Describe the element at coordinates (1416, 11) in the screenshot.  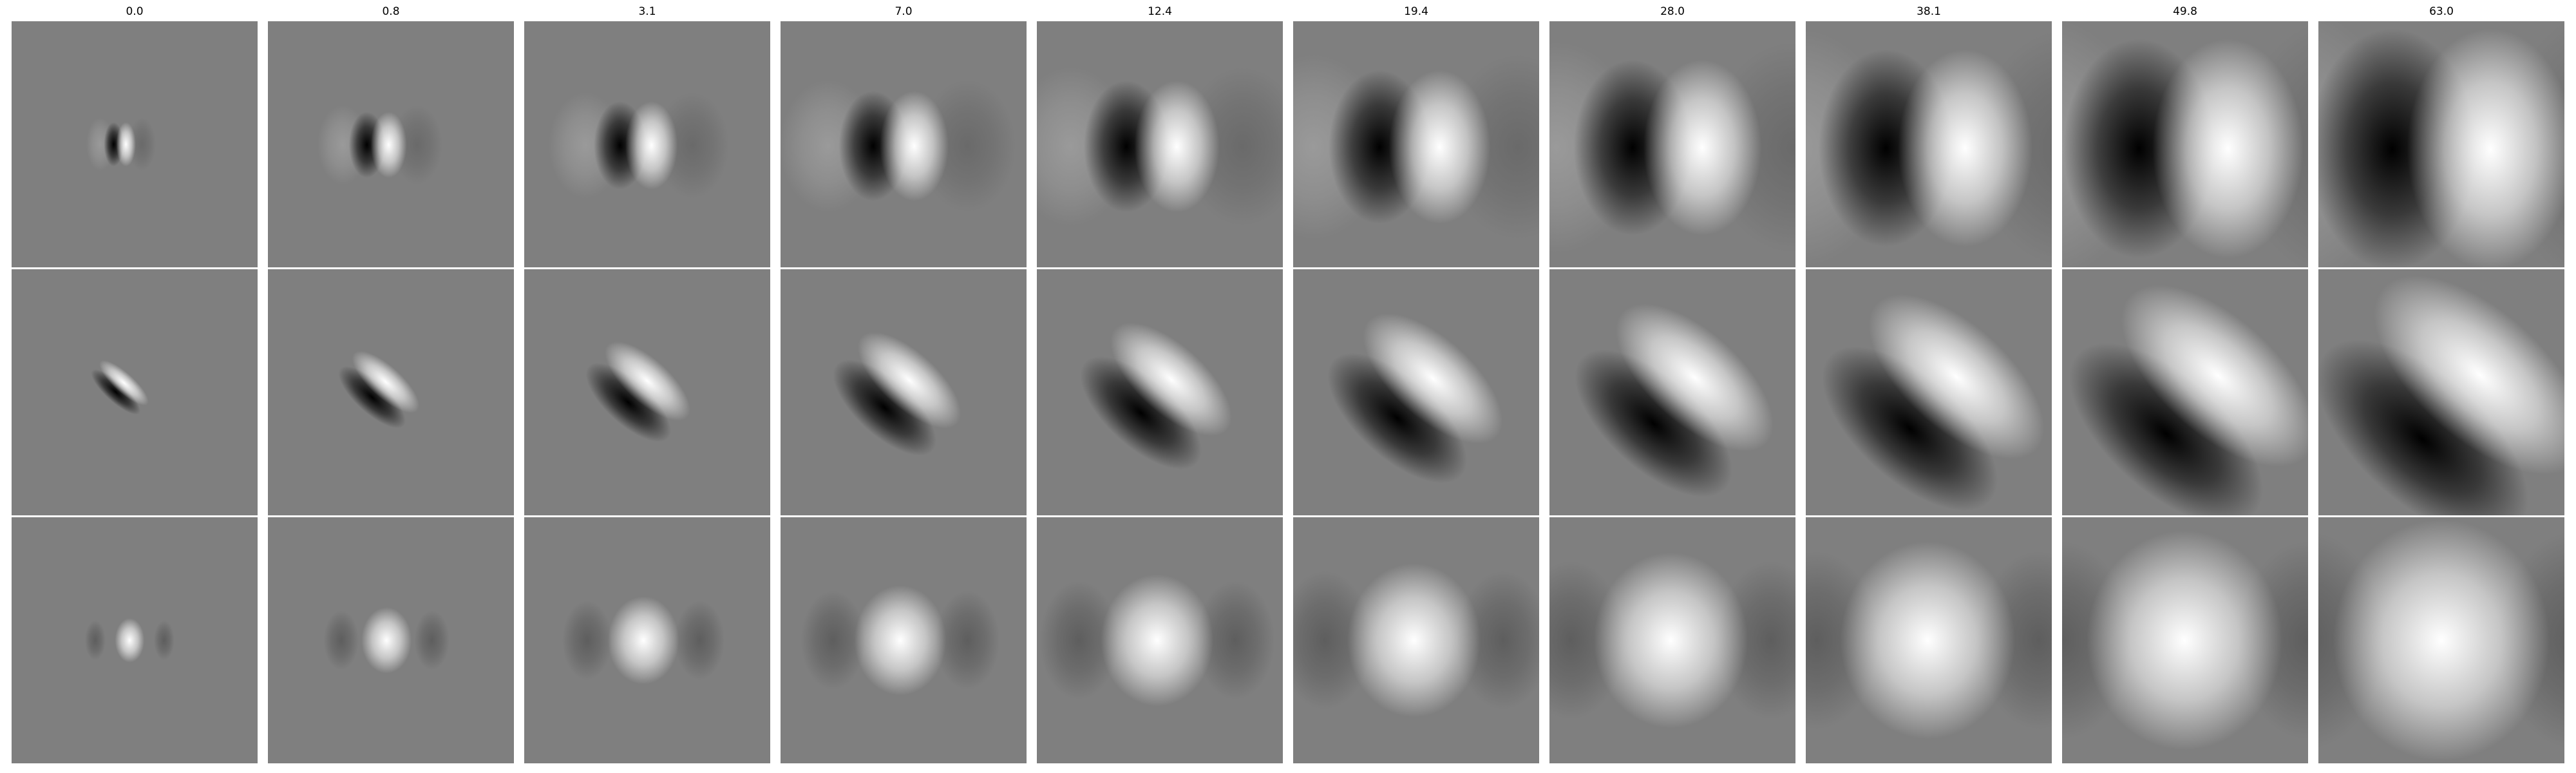
I see `column-title: 19.4` at that location.